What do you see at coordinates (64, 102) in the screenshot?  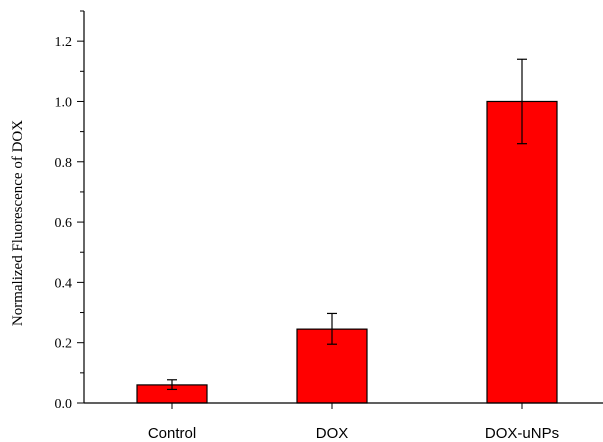 I see `y-tick-label: 1.0` at bounding box center [64, 102].